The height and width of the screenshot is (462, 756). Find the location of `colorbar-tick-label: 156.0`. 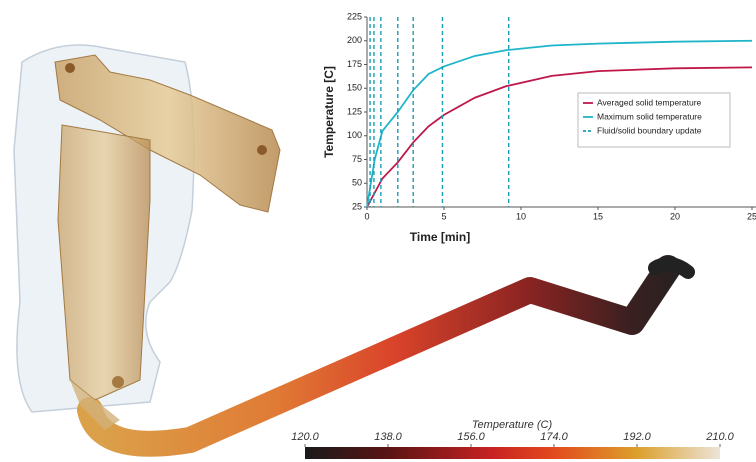

colorbar-tick-label: 156.0 is located at coordinates (471, 437).